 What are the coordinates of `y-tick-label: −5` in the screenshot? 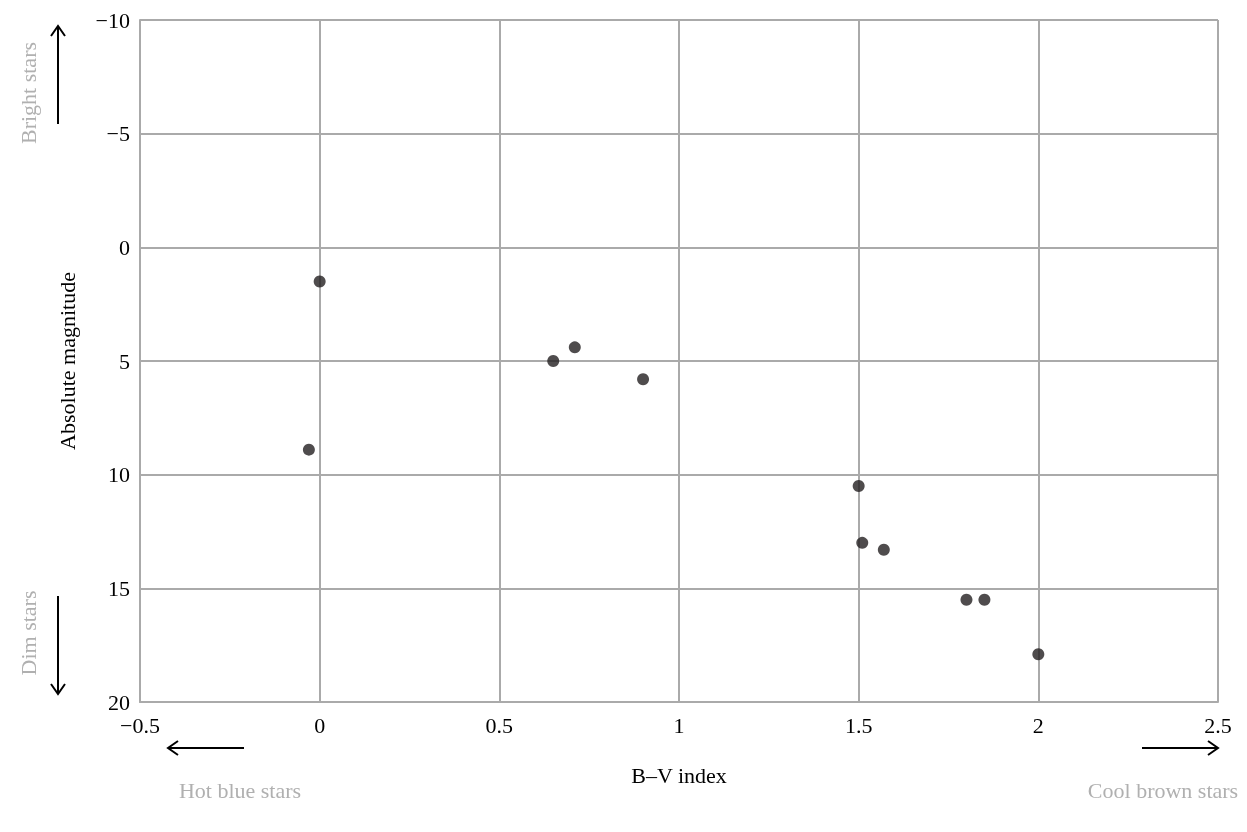 It's located at (118, 134).